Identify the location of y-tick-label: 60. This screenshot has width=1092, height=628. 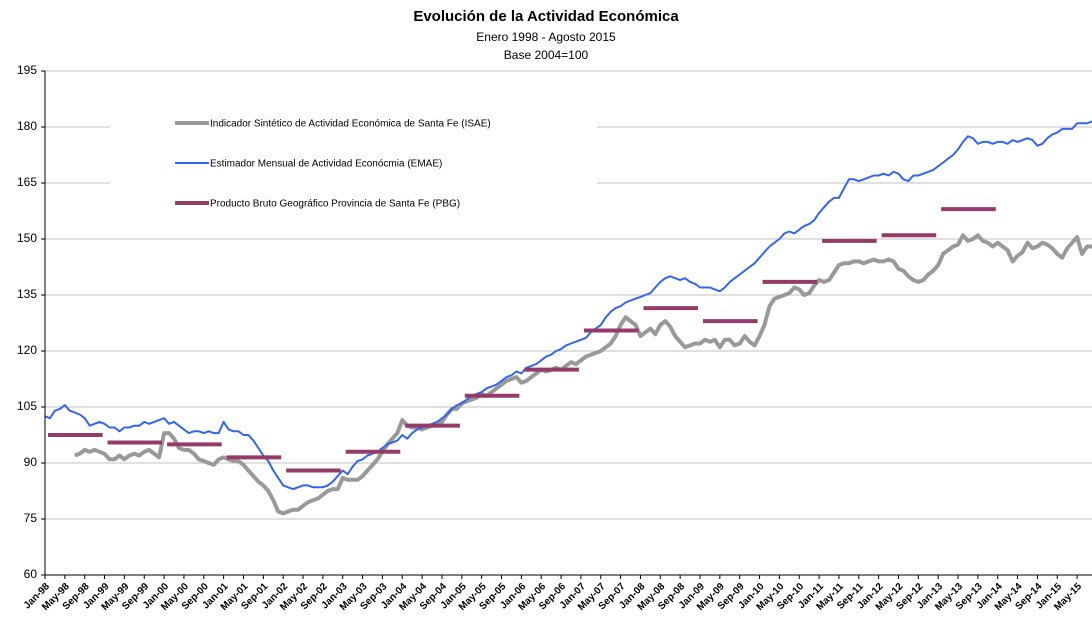
(31, 574).